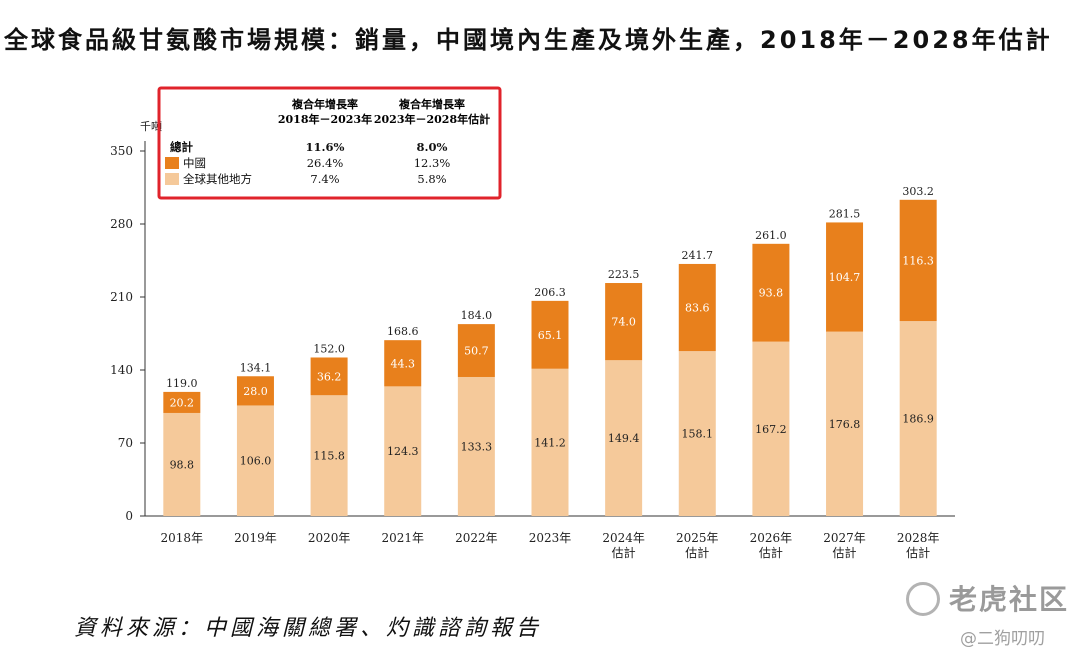  Describe the element at coordinates (1009, 599) in the screenshot. I see `watermark-brand: 老虎社区` at that location.